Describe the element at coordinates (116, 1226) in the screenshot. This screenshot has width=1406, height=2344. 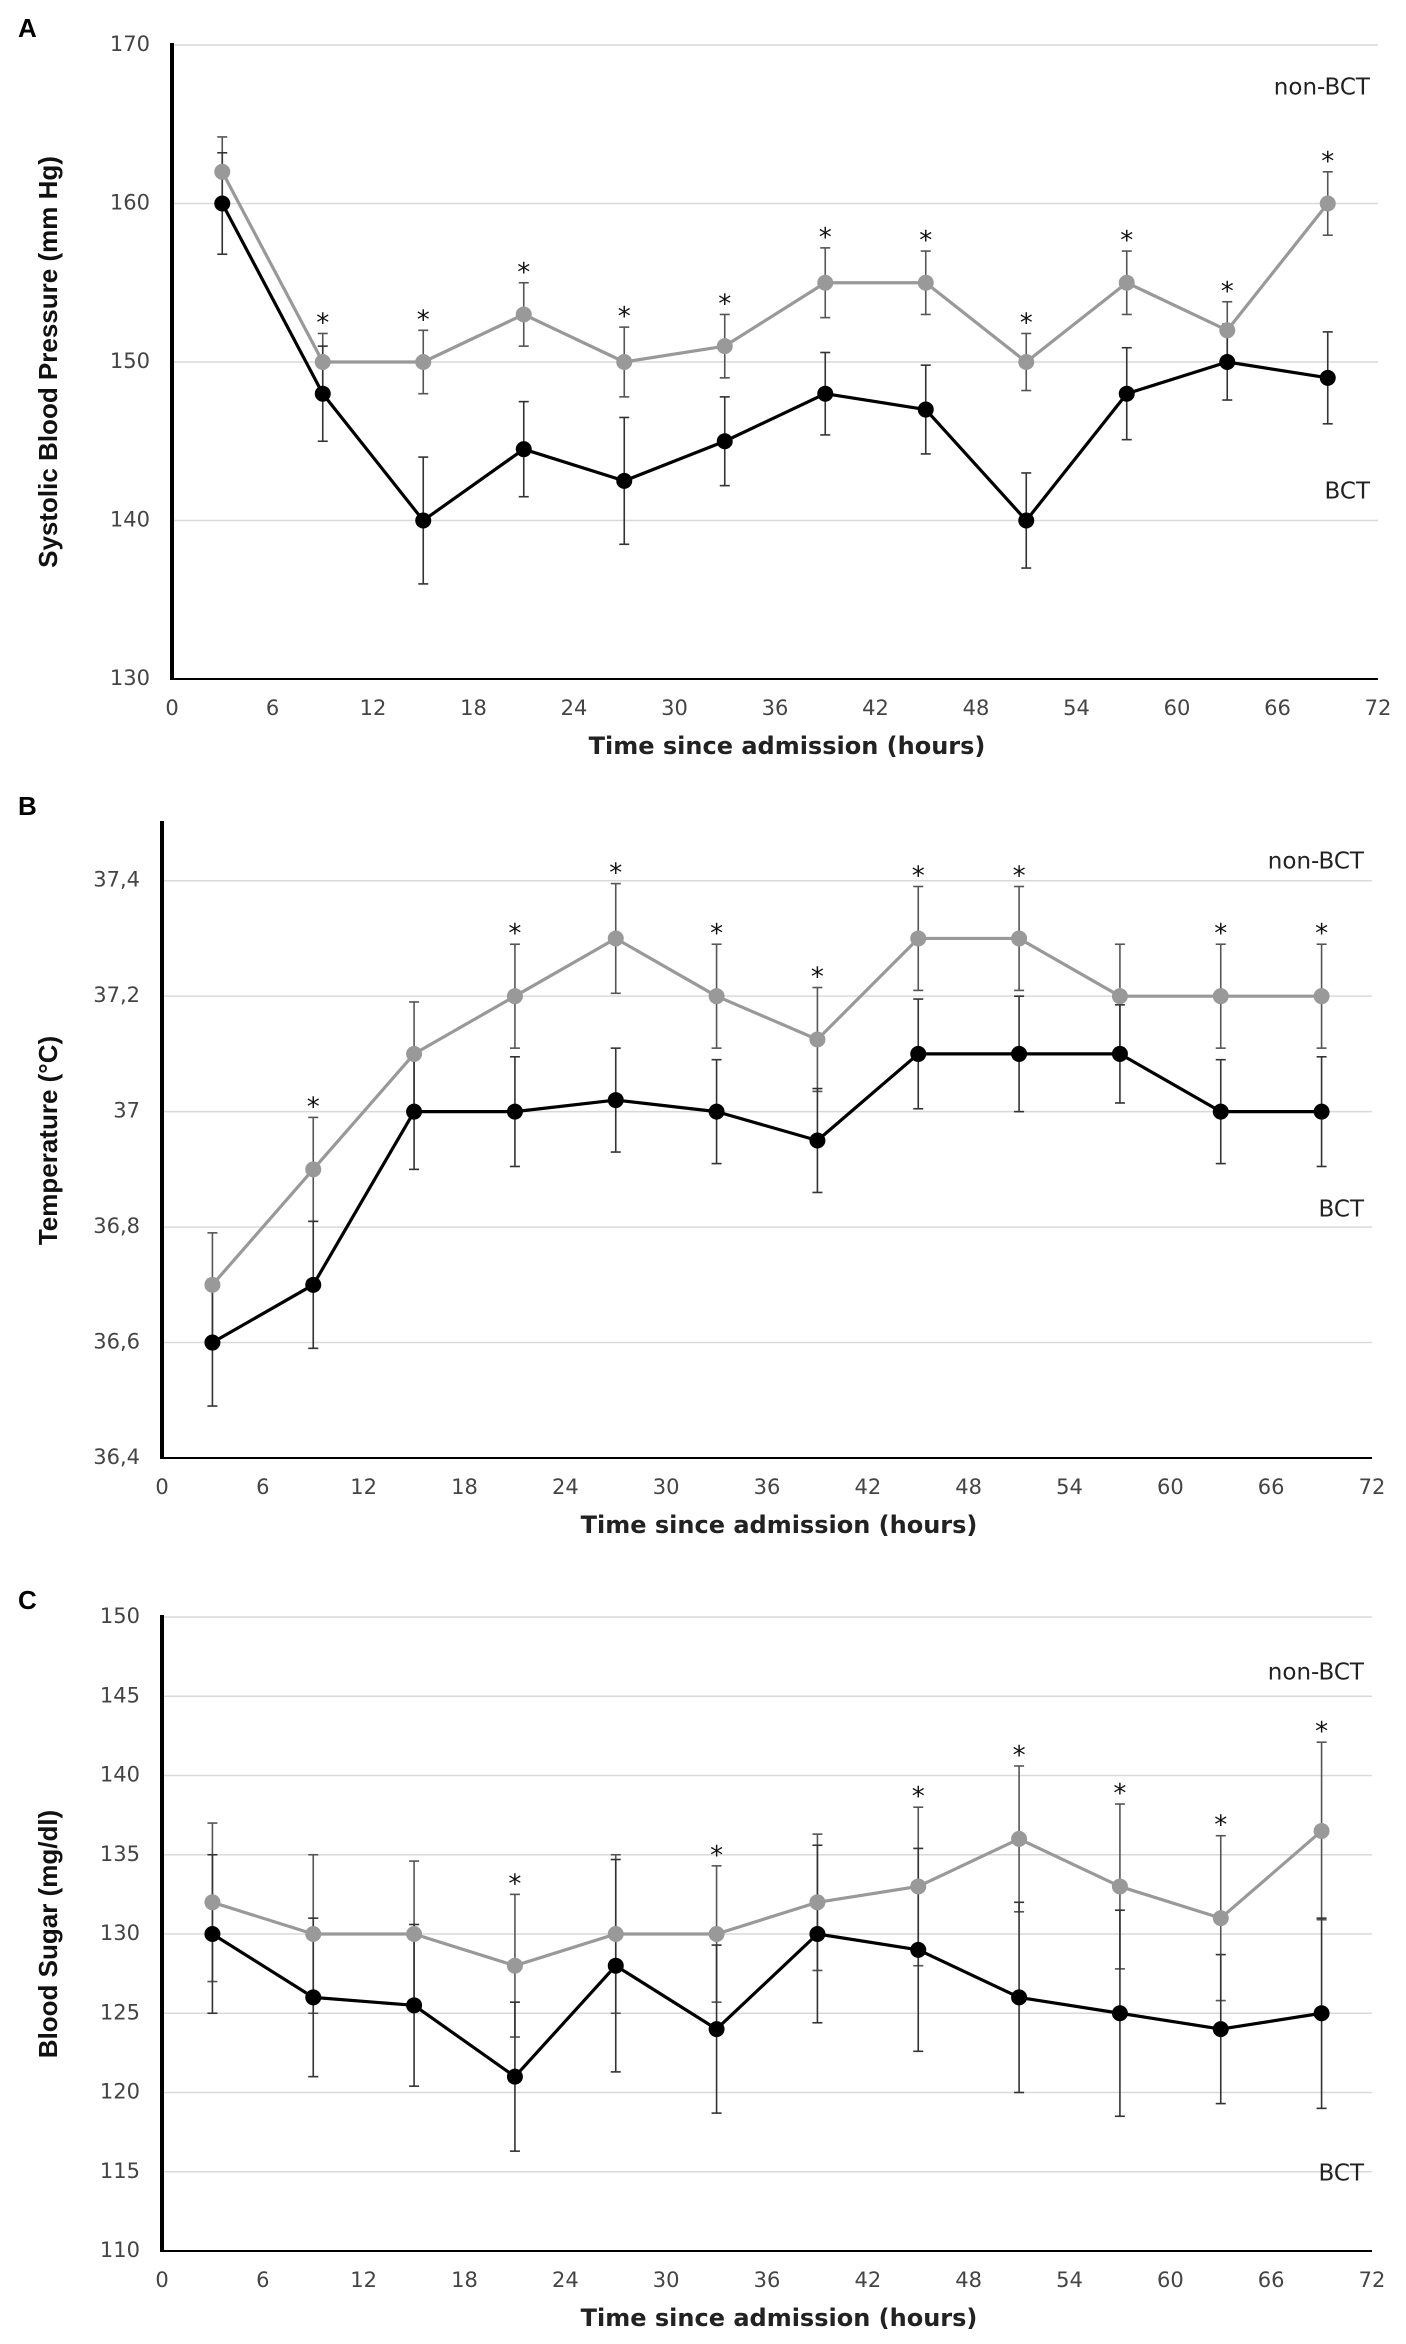
I see `y-tick-label: 36,8` at that location.